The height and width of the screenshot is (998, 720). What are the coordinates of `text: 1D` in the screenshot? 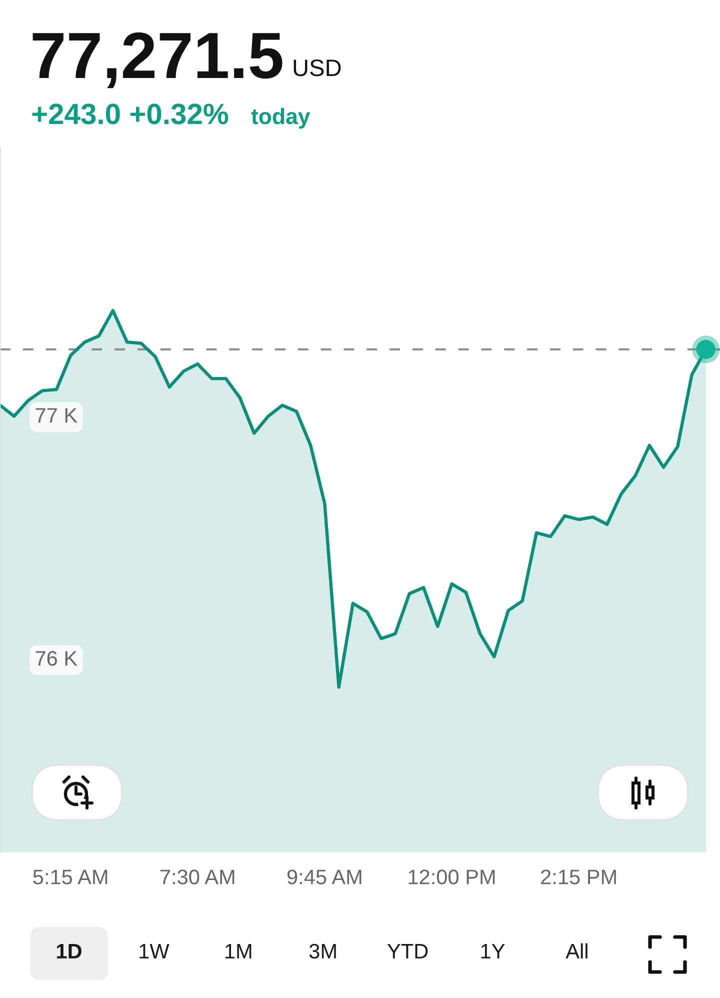 It's located at (69, 951).